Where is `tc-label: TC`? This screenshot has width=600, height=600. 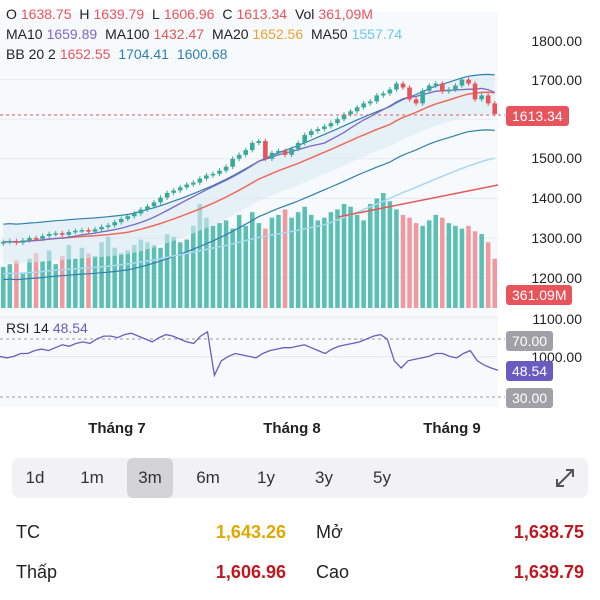 tc-label: TC is located at coordinates (28, 532).